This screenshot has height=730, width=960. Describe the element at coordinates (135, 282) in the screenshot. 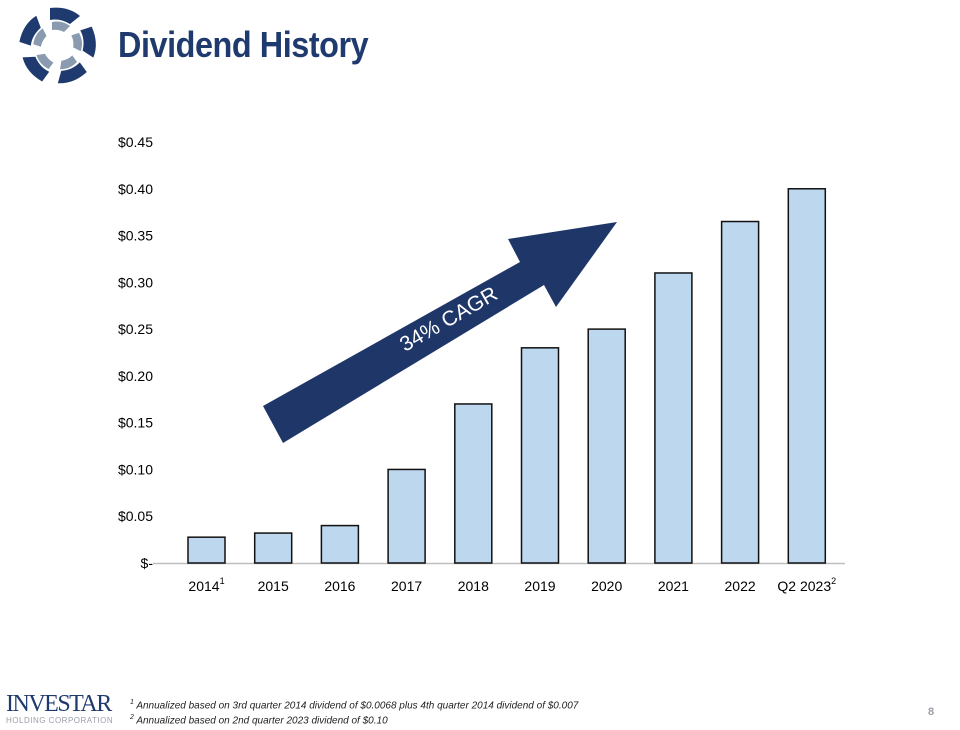

I see `y-tick-label: $0.30` at that location.